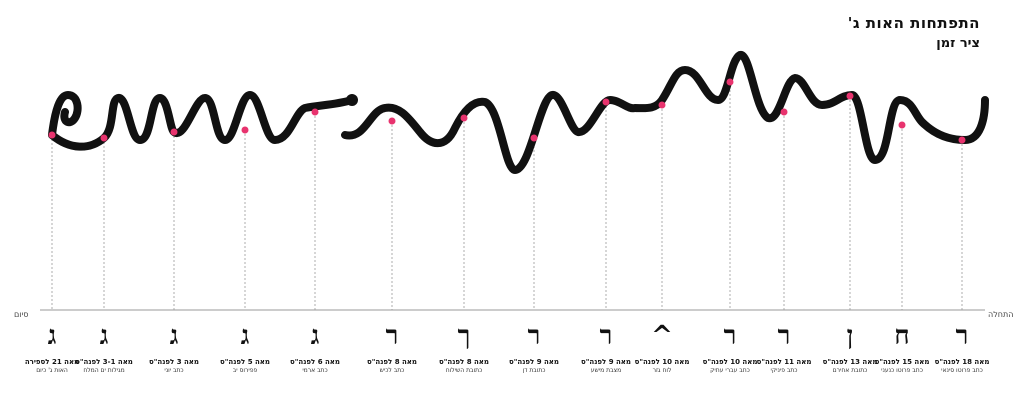 The height and width of the screenshot is (405, 1024). What do you see at coordinates (958, 43) in the screenshot?
I see `page-subtitle: ציר זמן` at bounding box center [958, 43].